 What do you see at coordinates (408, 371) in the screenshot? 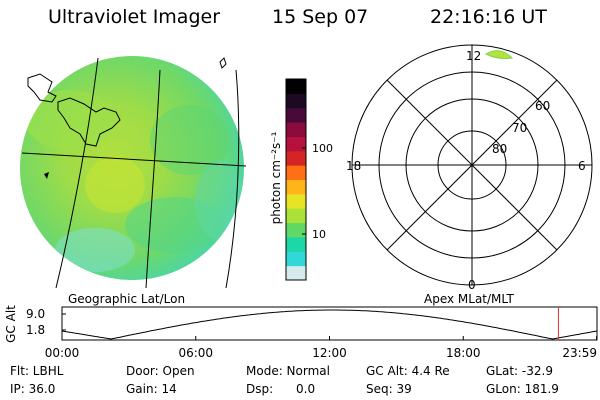
I see `meta-gc-alt: GC Alt: 4.4 Re` at bounding box center [408, 371].